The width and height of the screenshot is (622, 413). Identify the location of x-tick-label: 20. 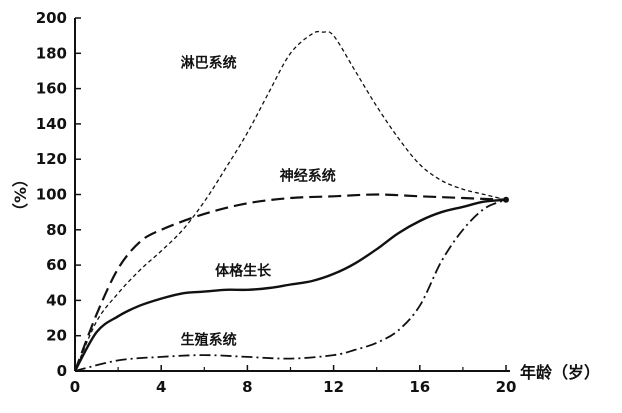
(506, 387).